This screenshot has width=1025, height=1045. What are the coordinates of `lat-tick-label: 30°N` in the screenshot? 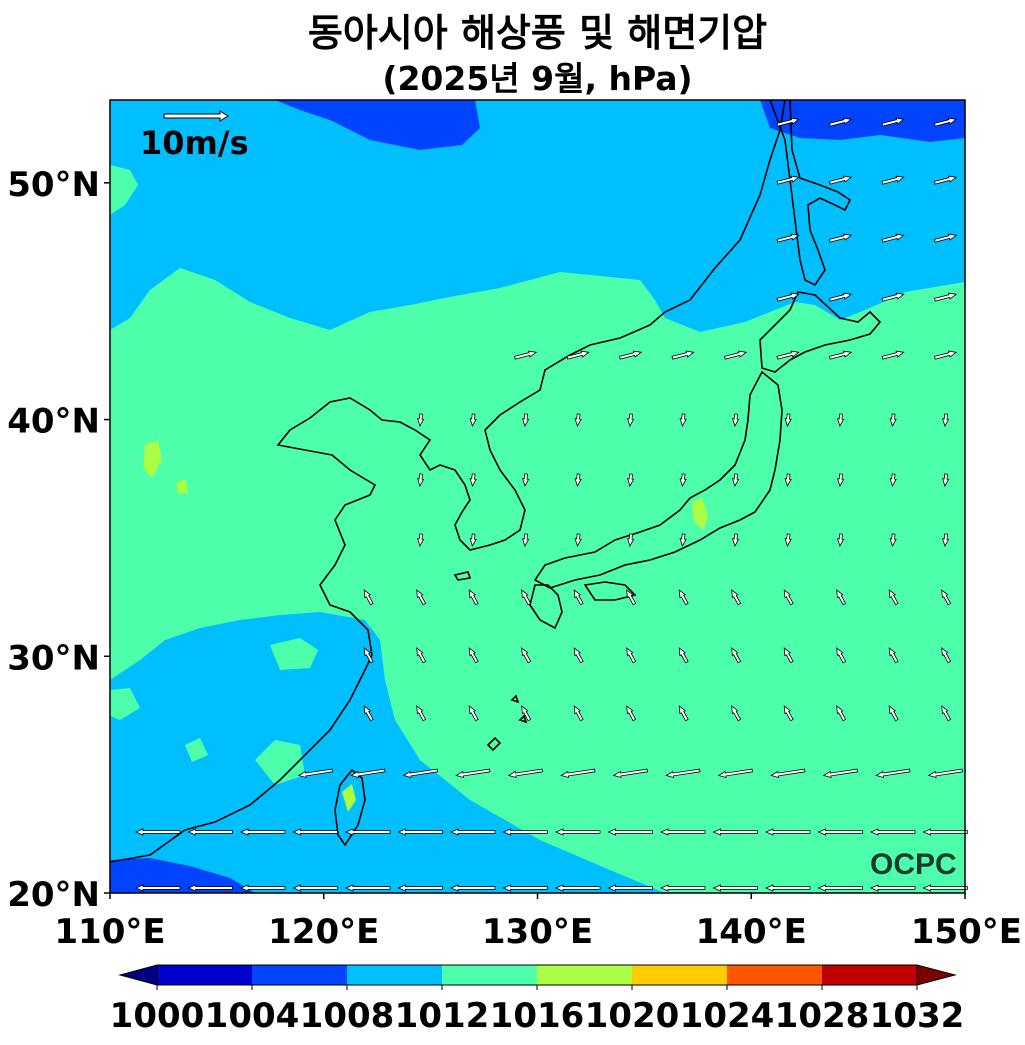 It's located at (53, 658).